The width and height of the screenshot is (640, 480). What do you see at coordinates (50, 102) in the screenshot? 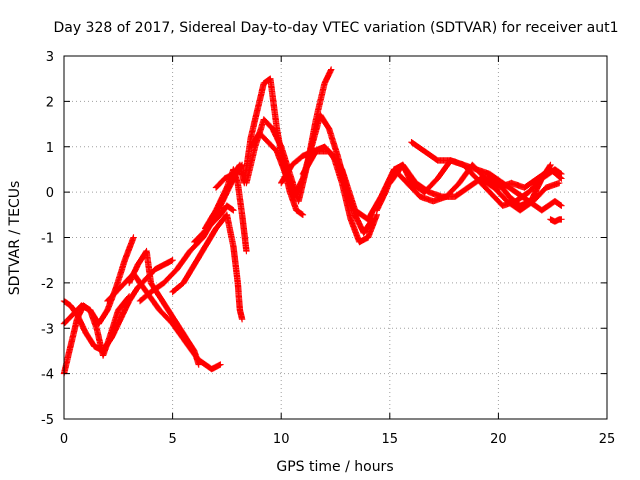
I see `y-tick-label: 2` at bounding box center [50, 102].